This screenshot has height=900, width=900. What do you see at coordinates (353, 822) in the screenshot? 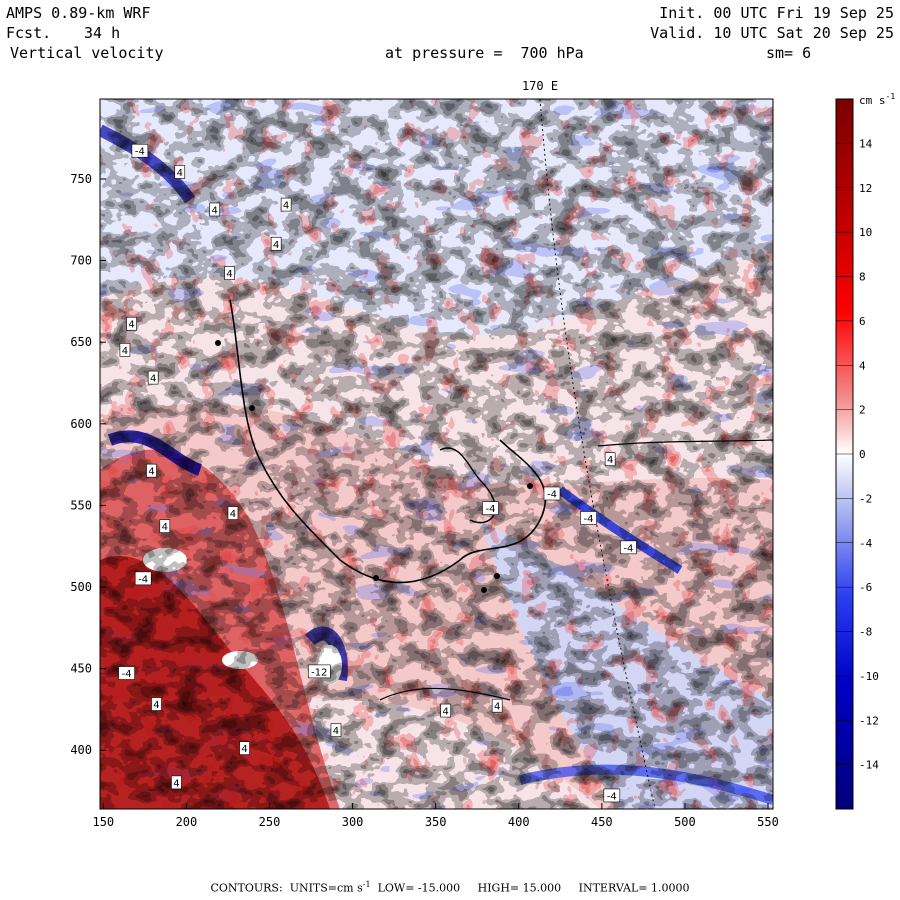
I see `x-tick-label: 300` at bounding box center [353, 822].